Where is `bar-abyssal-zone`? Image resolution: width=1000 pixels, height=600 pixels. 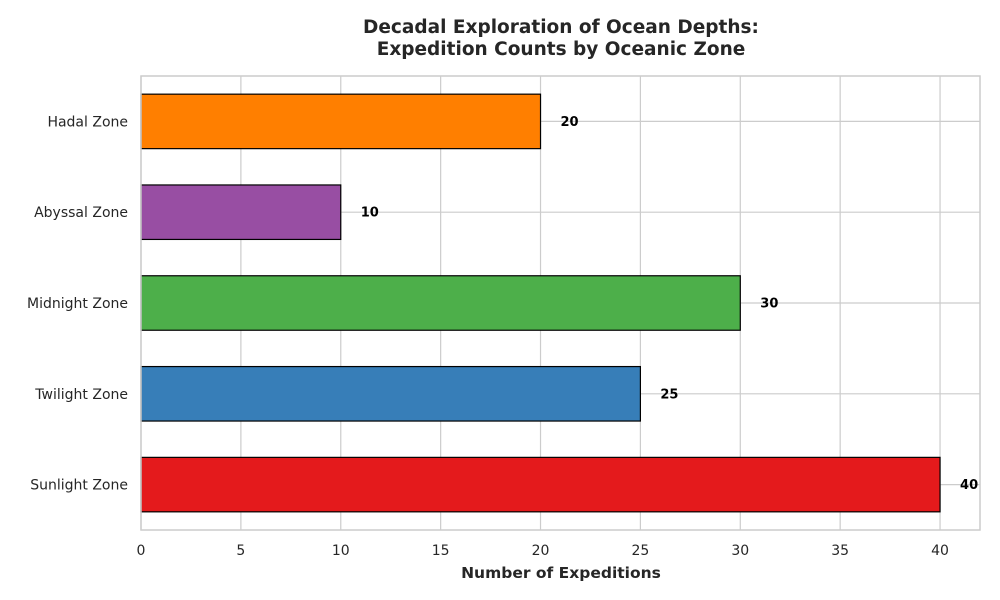 bar-abyssal-zone is located at coordinates (241, 212).